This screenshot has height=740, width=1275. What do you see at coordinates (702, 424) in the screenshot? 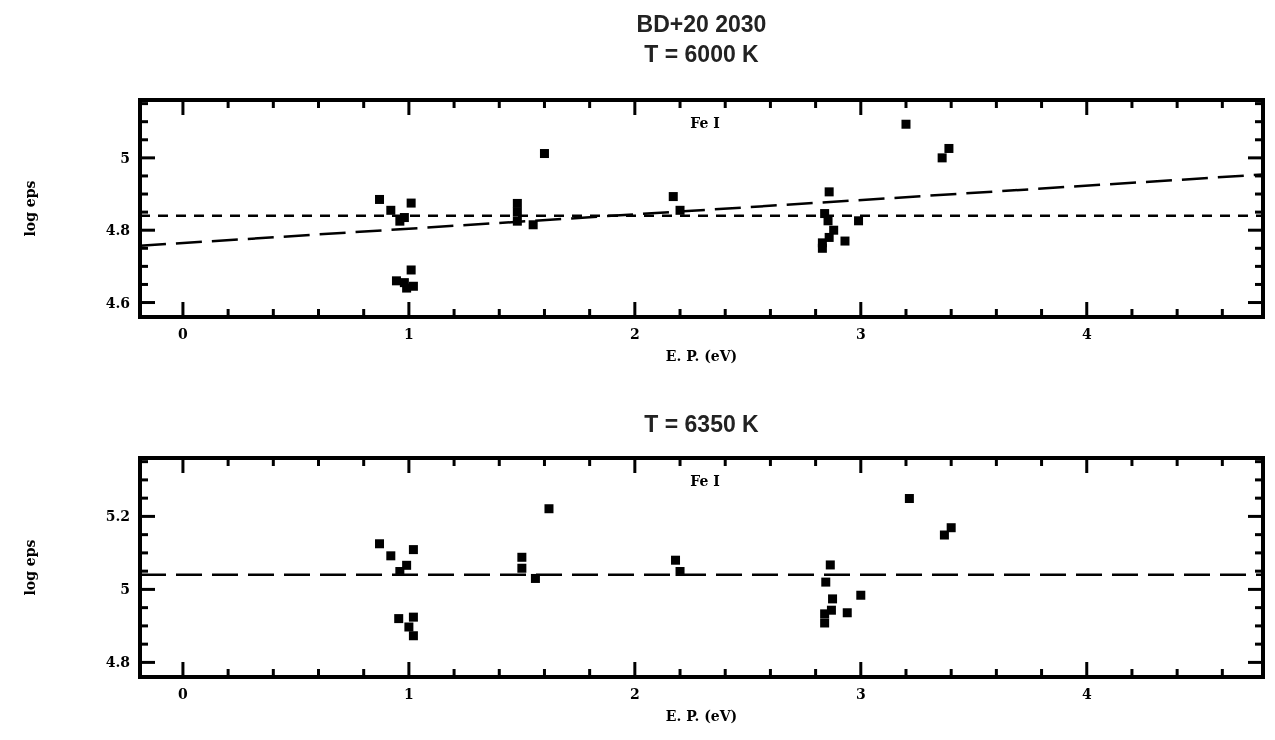
I see `chart-title: T = 6350 K` at bounding box center [702, 424].